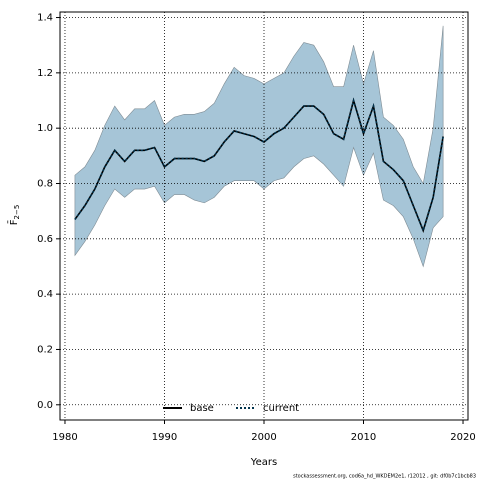 The image size is (480, 480). What do you see at coordinates (45, 18) in the screenshot?
I see `y-tick-label: 1.4` at bounding box center [45, 18].